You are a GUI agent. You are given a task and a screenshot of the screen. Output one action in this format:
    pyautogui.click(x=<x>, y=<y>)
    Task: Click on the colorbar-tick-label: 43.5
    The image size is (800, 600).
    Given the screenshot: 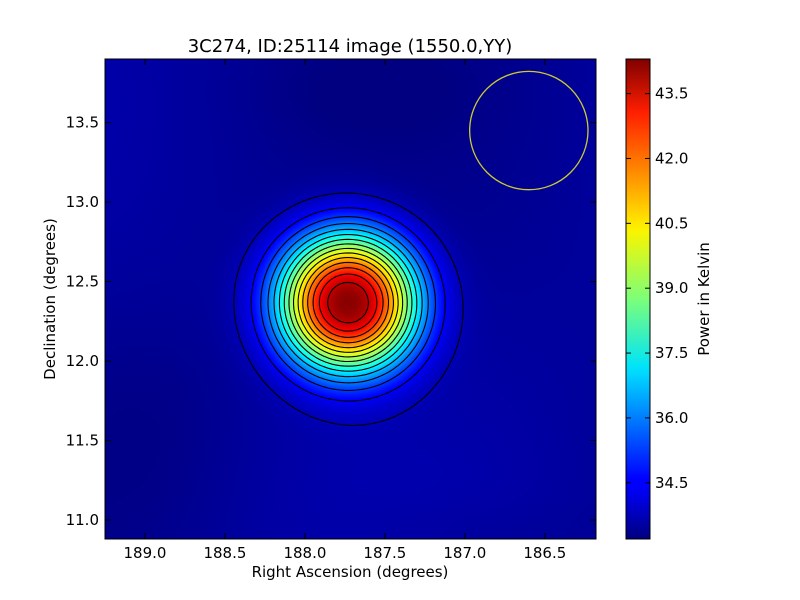 What is the action you would take?
    pyautogui.click(x=671, y=94)
    